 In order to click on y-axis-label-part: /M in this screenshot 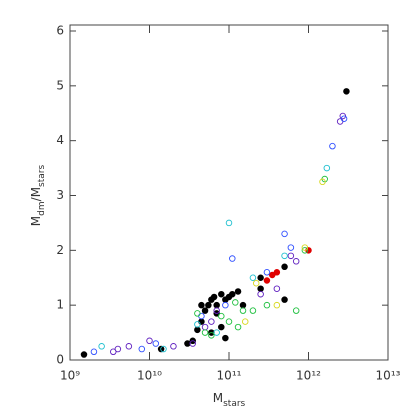, I will do `click(36, 194)`.